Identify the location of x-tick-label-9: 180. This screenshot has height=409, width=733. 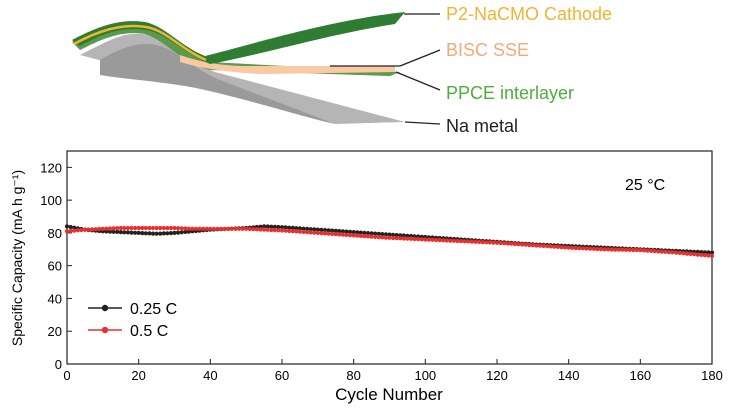
(712, 375).